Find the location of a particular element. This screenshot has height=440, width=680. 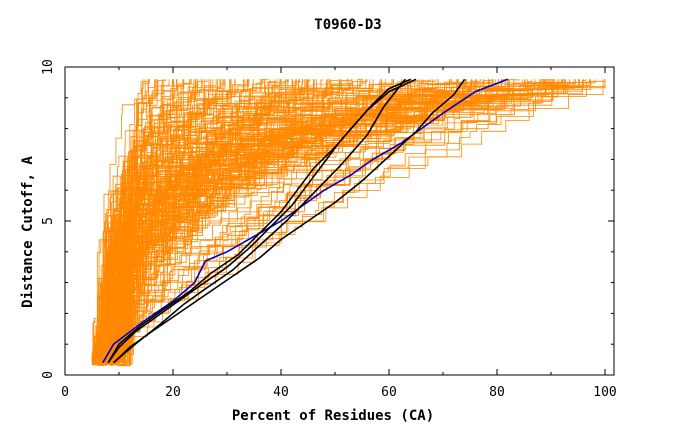

x-tick-label: 100 is located at coordinates (604, 392).